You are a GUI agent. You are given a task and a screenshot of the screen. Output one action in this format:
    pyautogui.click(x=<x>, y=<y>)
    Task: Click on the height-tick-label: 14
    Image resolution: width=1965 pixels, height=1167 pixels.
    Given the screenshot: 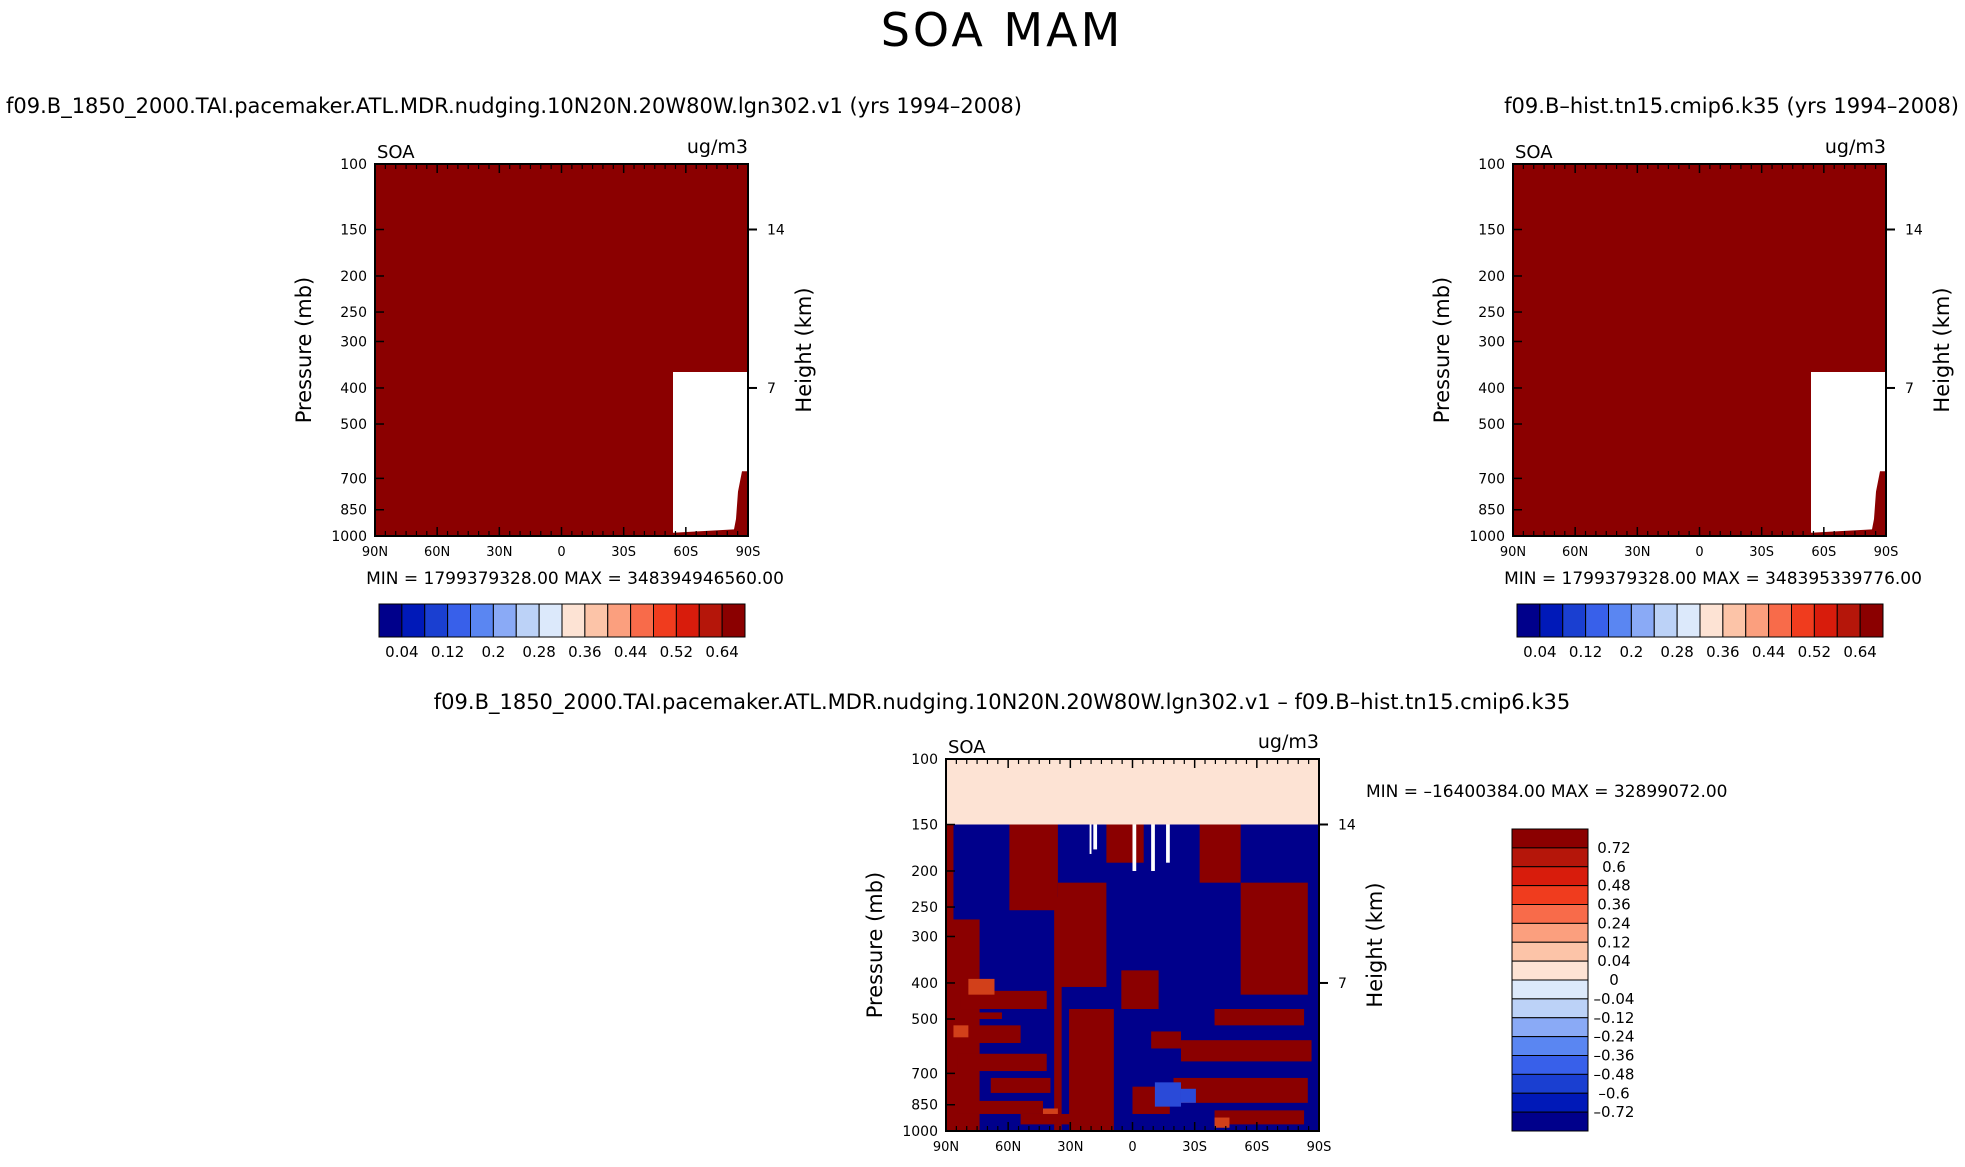 What is the action you would take?
    pyautogui.click(x=1914, y=231)
    